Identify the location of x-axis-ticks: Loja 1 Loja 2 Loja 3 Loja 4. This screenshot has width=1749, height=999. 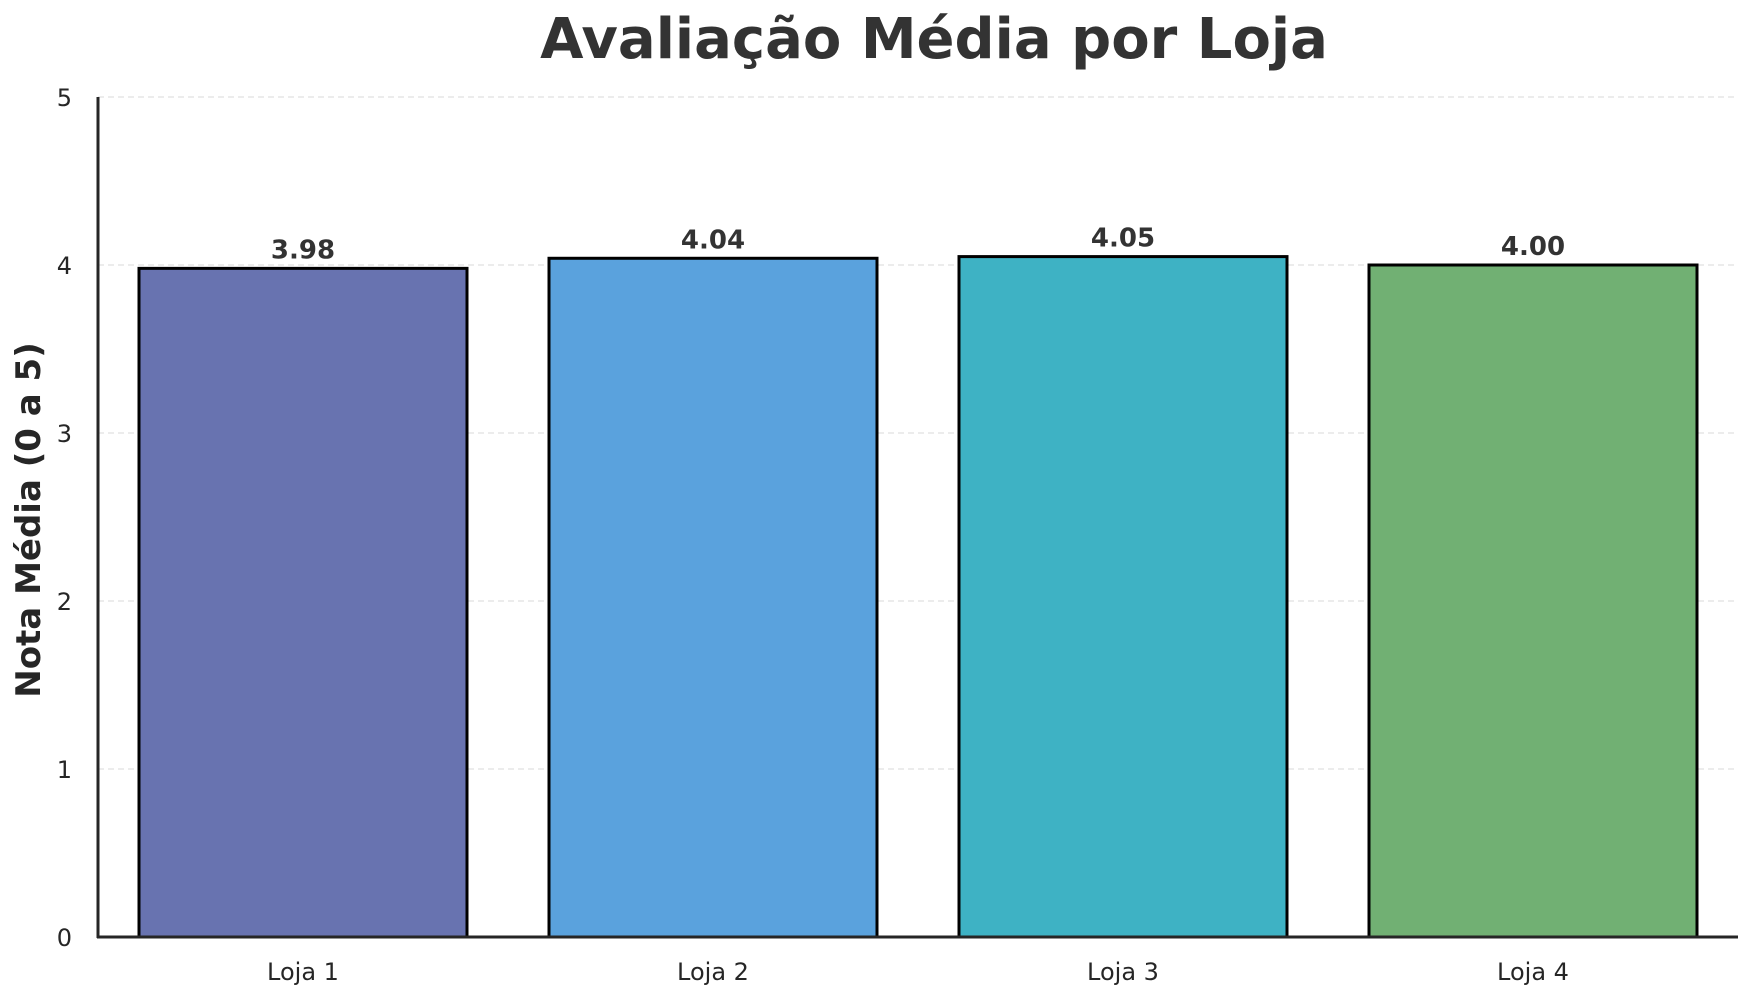
(918, 972).